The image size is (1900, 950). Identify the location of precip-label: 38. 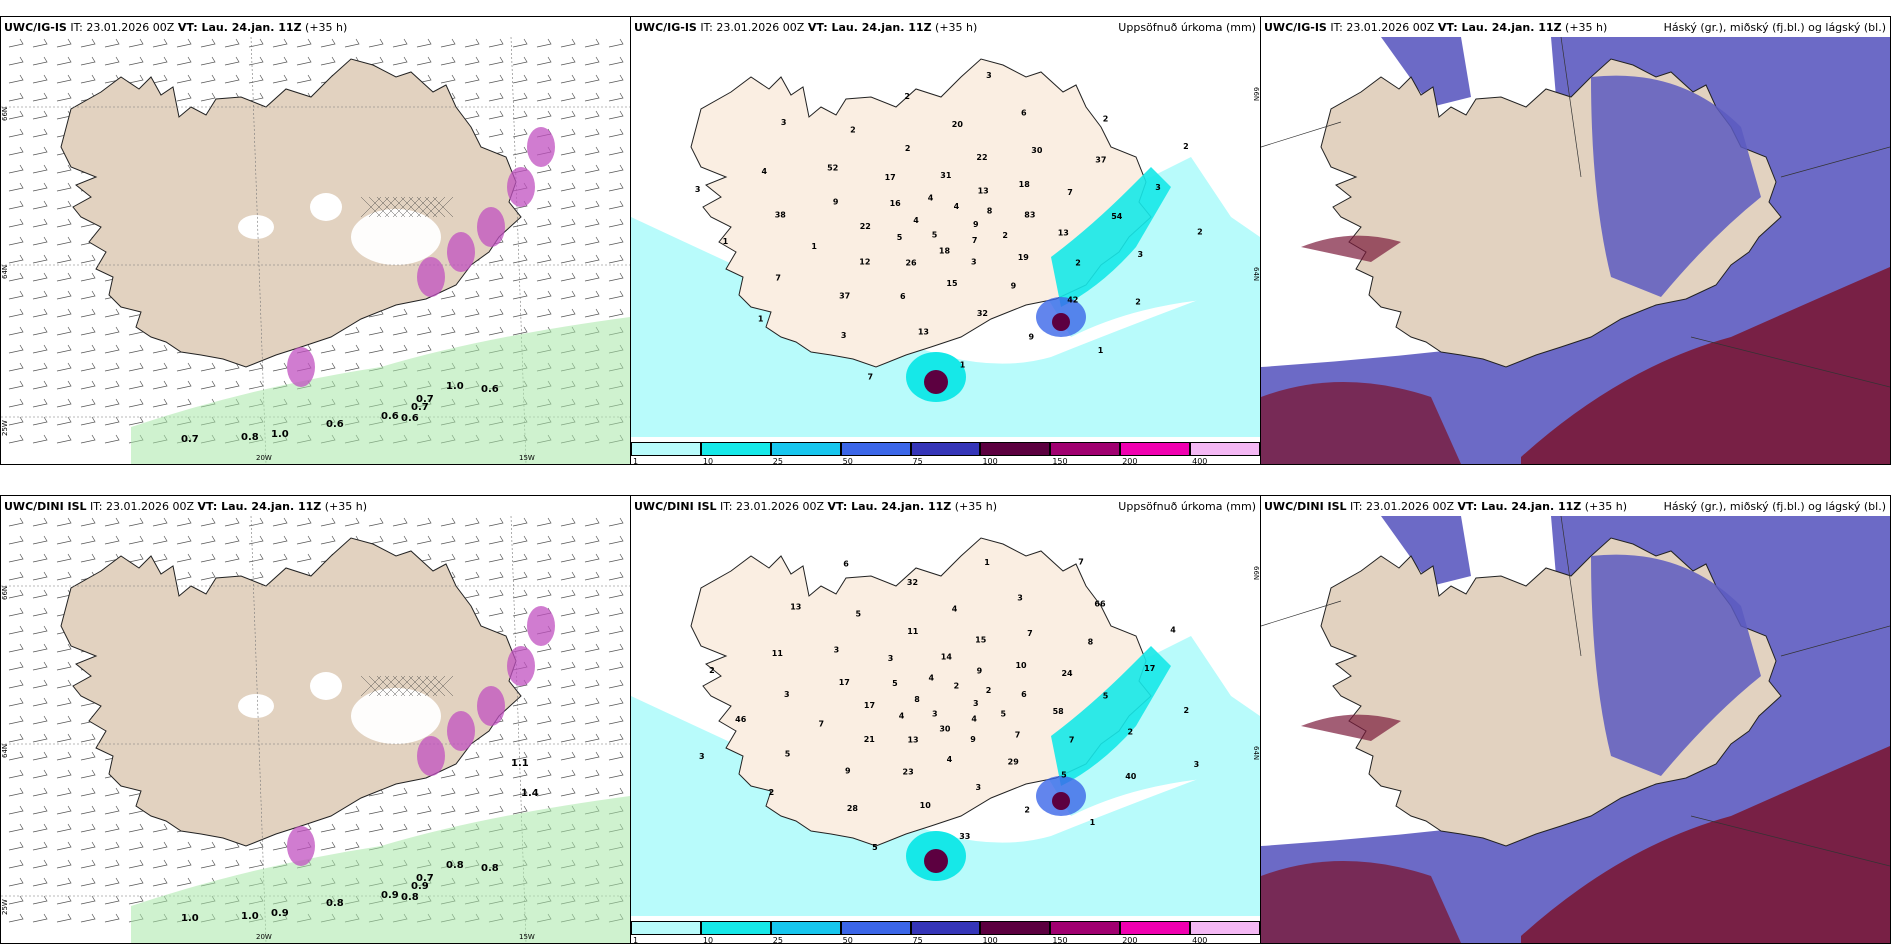
(781, 214).